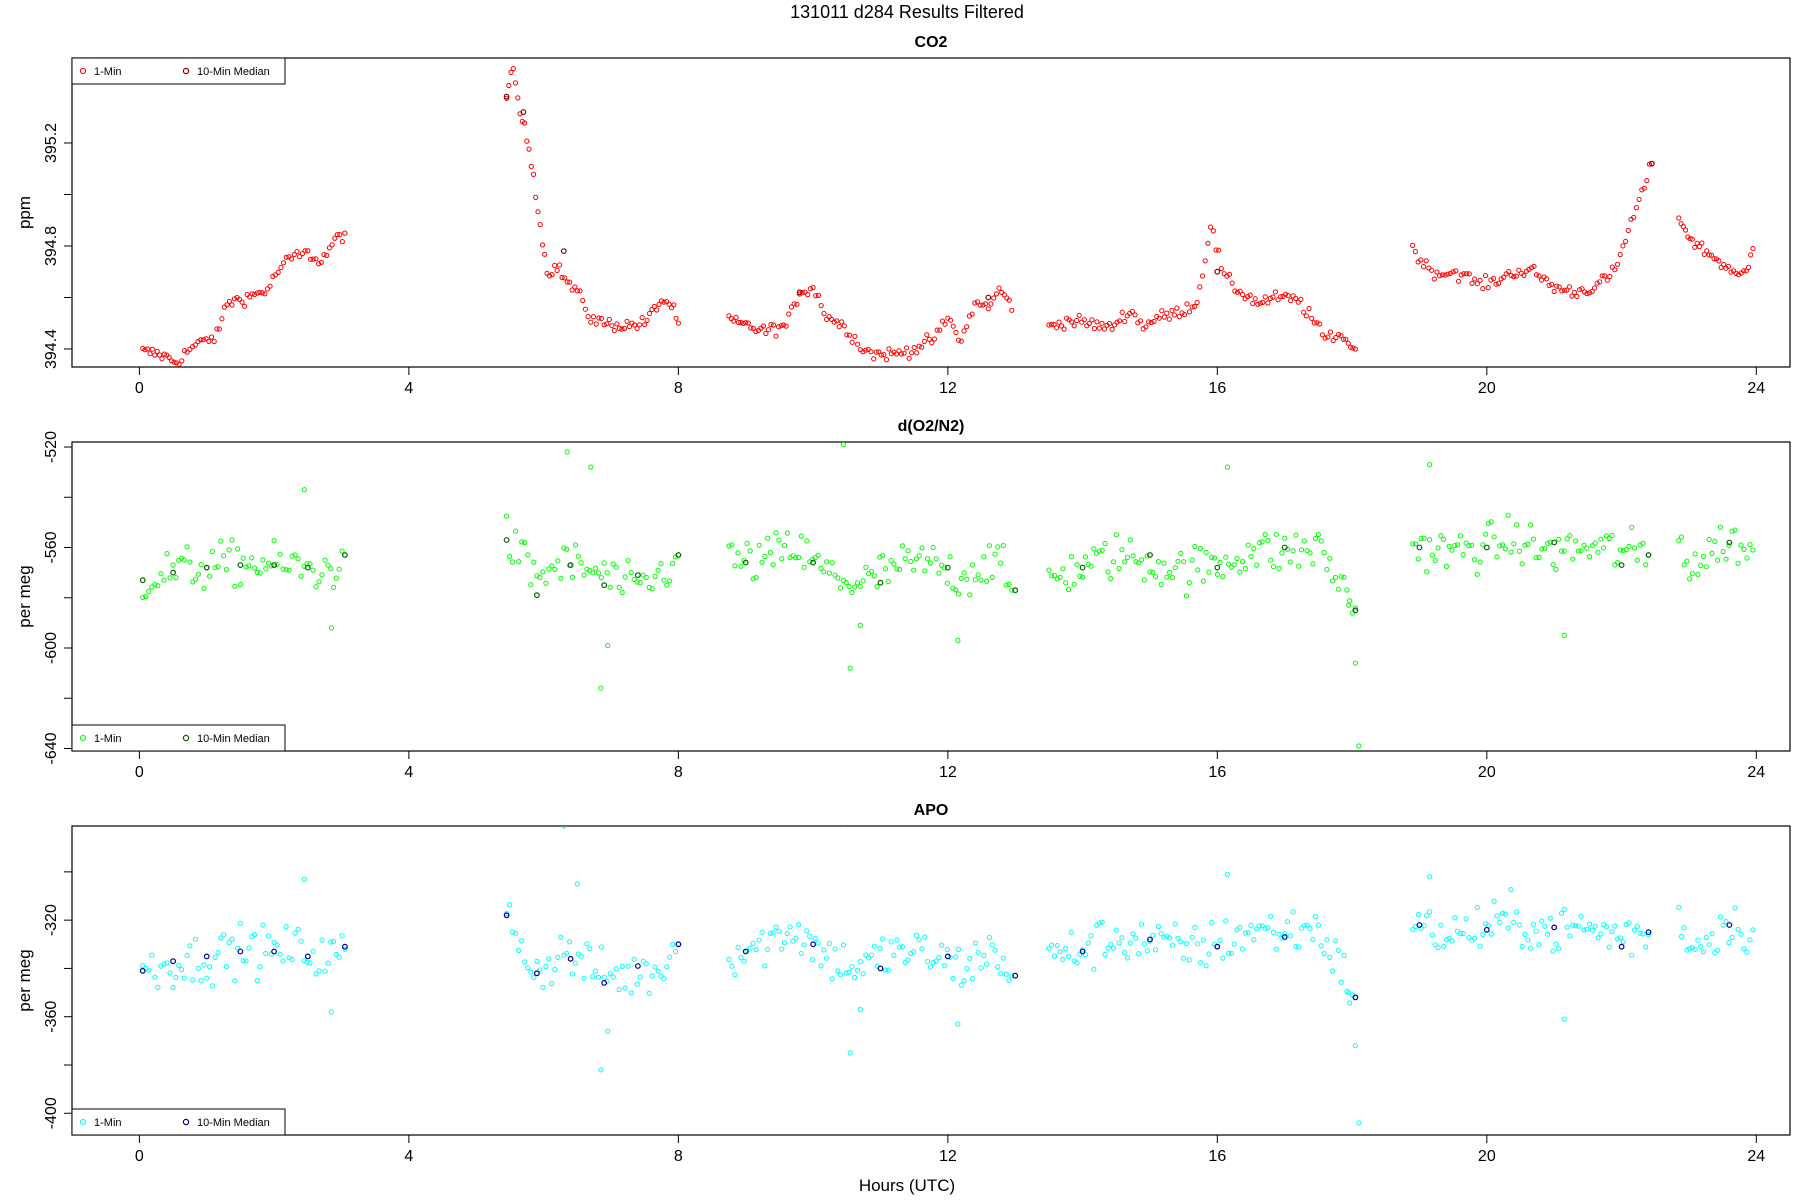  What do you see at coordinates (51, 920) in the screenshot?
I see `y-tick-label: -320` at bounding box center [51, 920].